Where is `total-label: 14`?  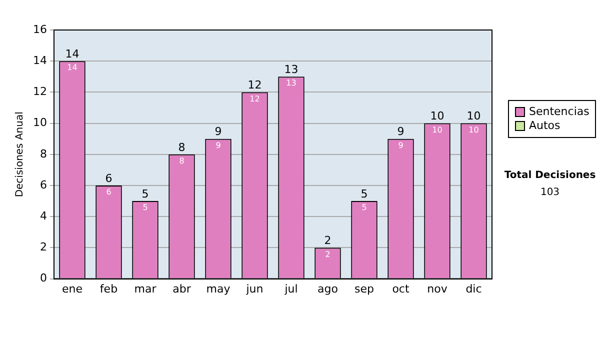 total-label: 14 is located at coordinates (72, 53).